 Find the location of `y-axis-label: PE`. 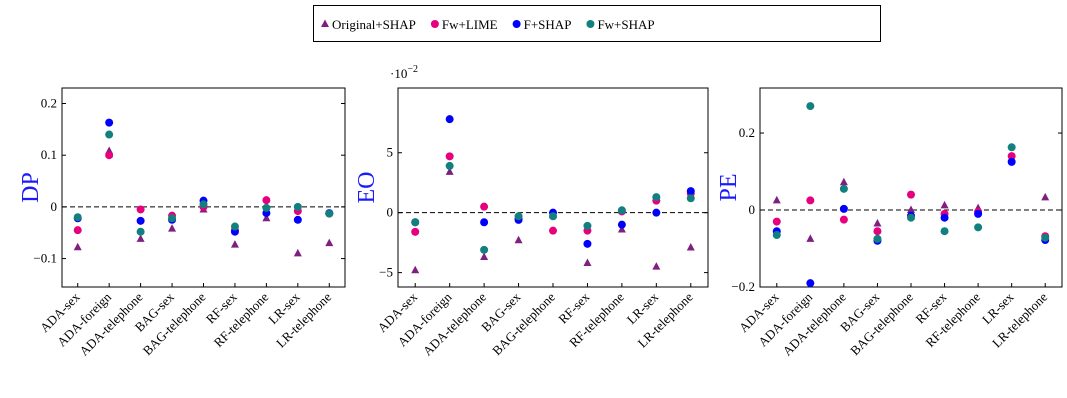

y-axis-label: PE is located at coordinates (729, 187).